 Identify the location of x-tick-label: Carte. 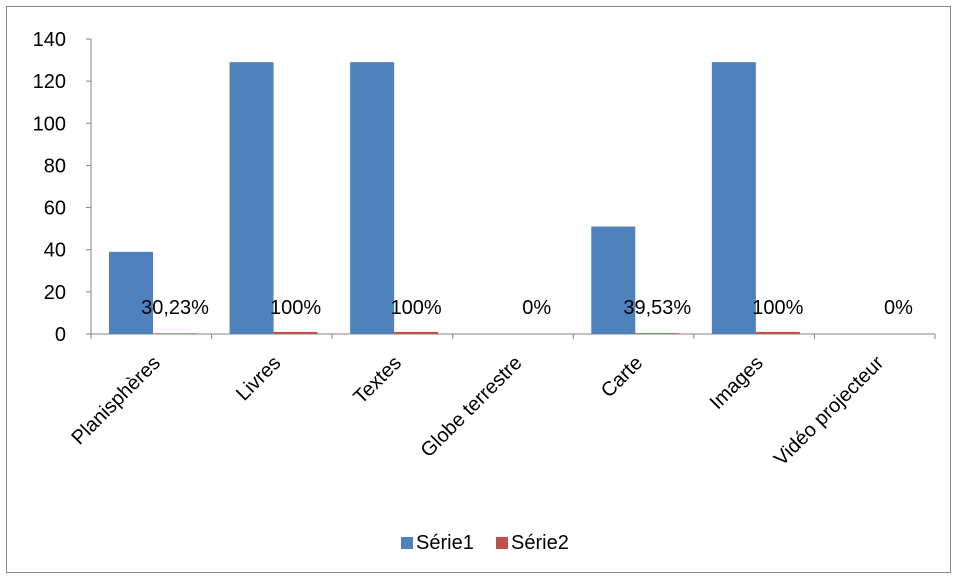
(622, 377).